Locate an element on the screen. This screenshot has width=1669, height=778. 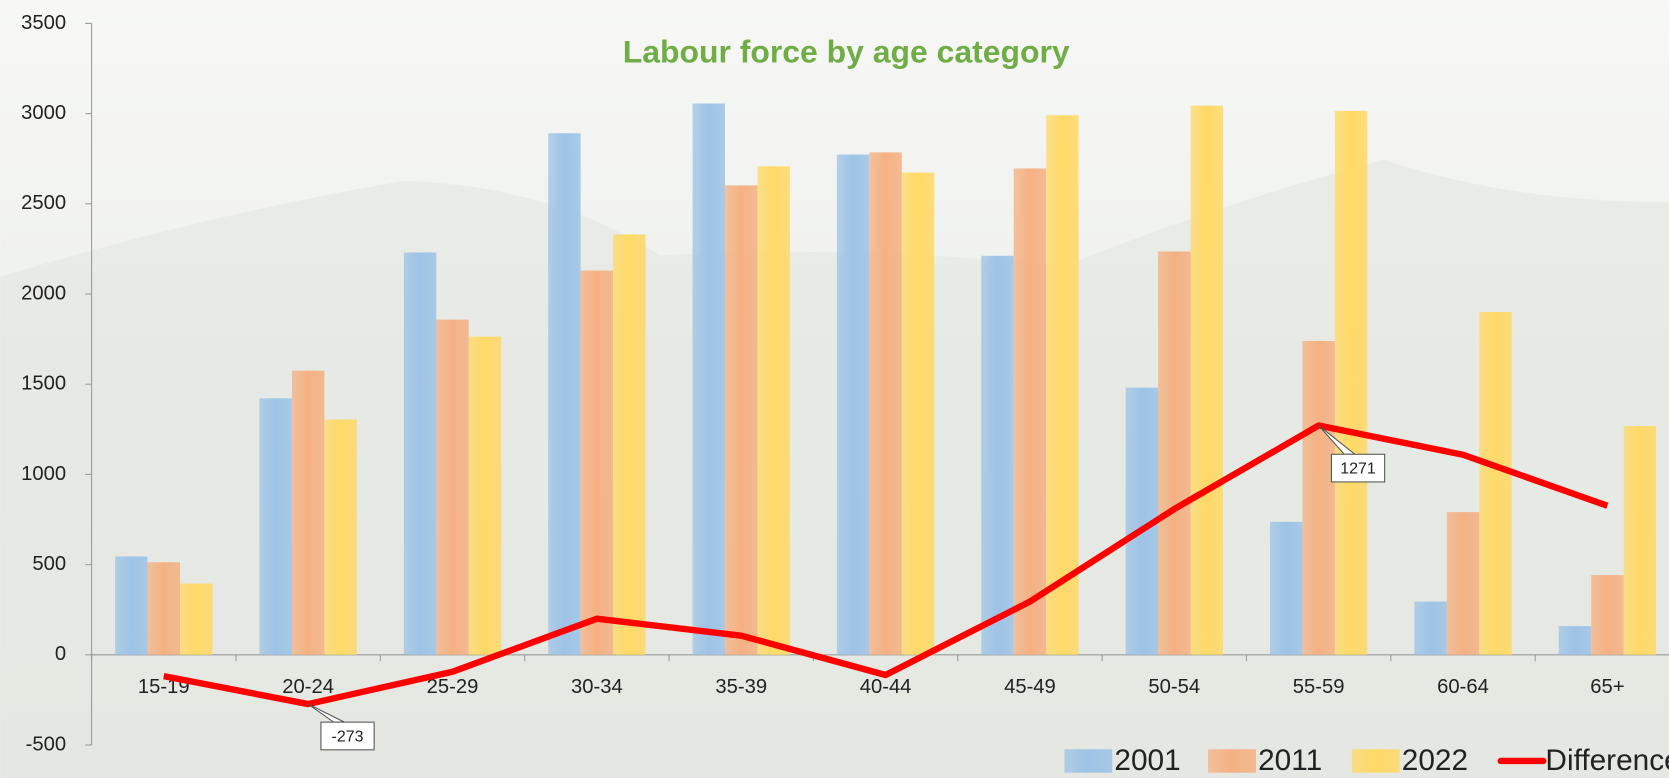
legend-label: 2001 is located at coordinates (1147, 760).